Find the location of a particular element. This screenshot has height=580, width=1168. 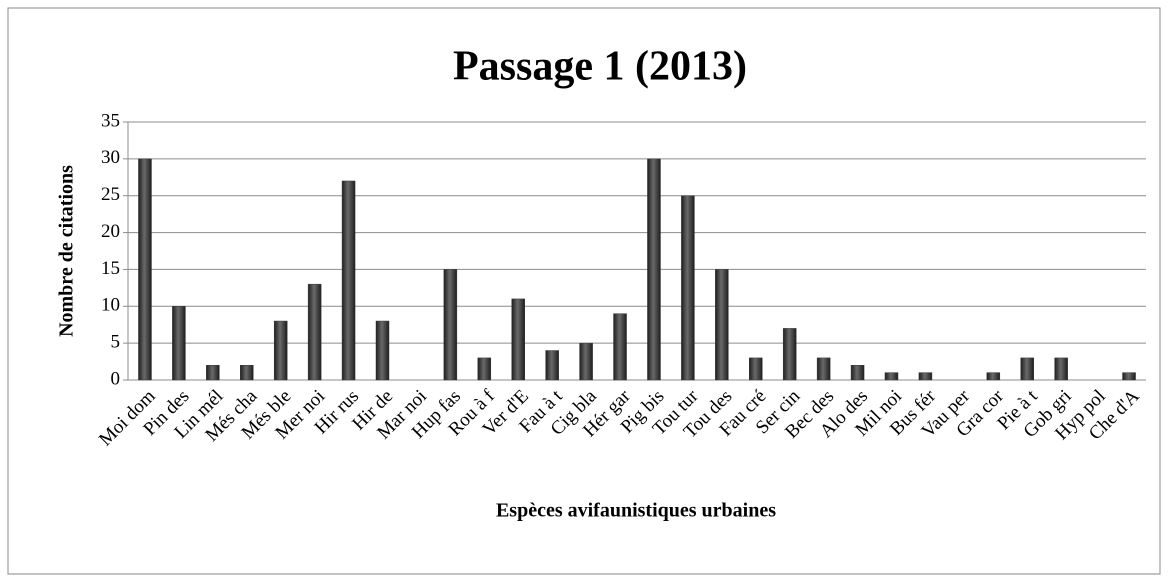

y-tick-label: 15 is located at coordinates (110, 268).